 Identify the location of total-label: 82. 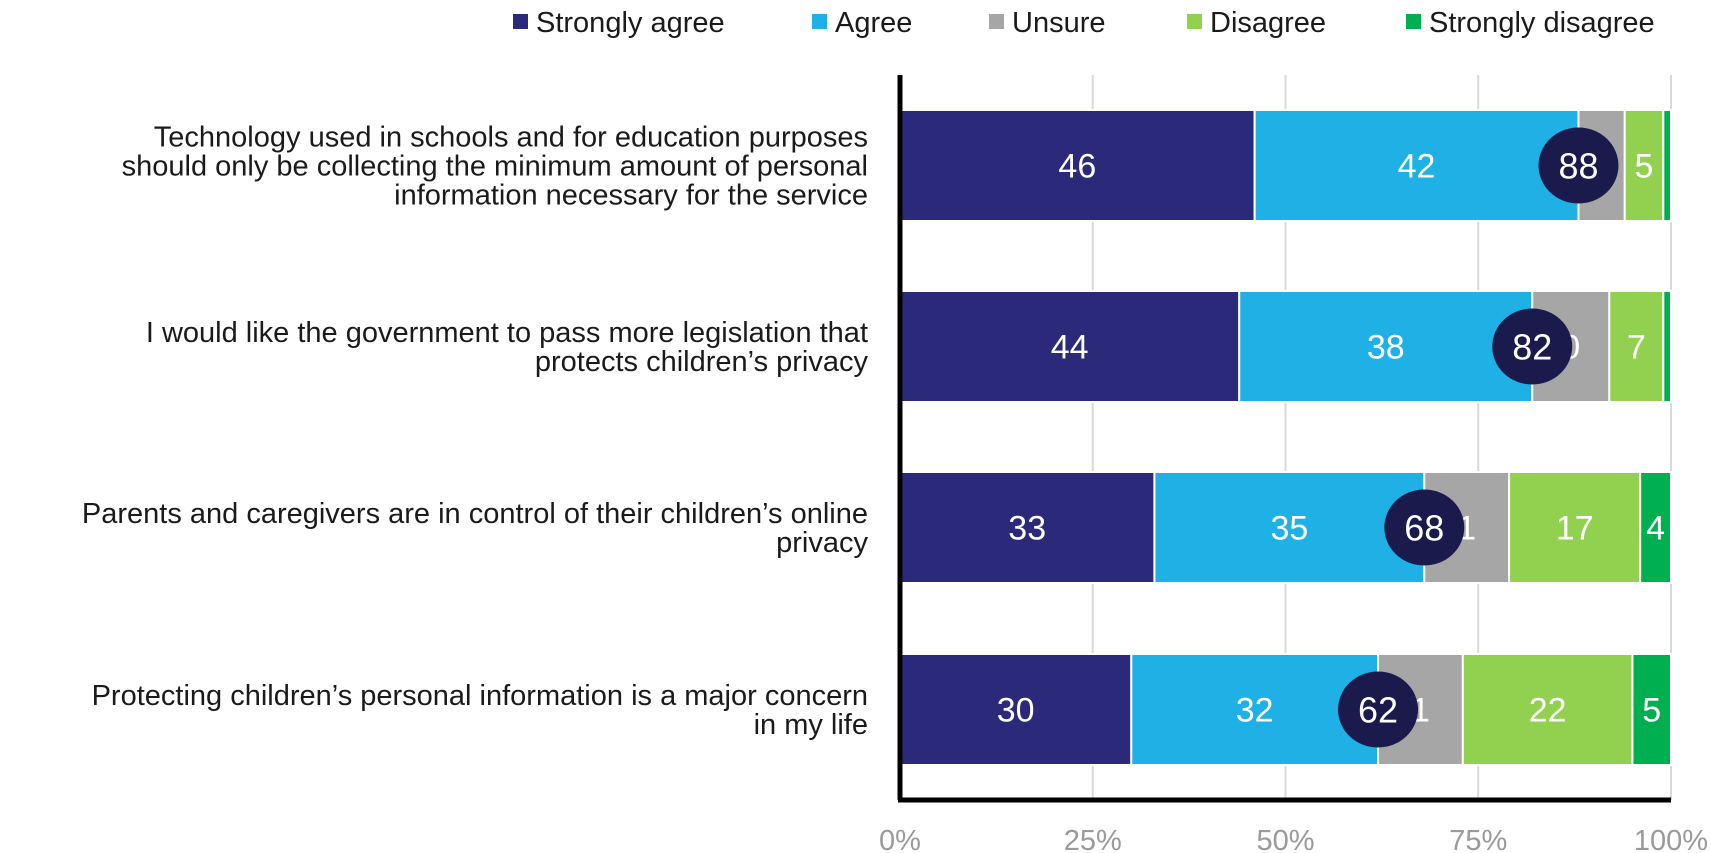
(1532, 347).